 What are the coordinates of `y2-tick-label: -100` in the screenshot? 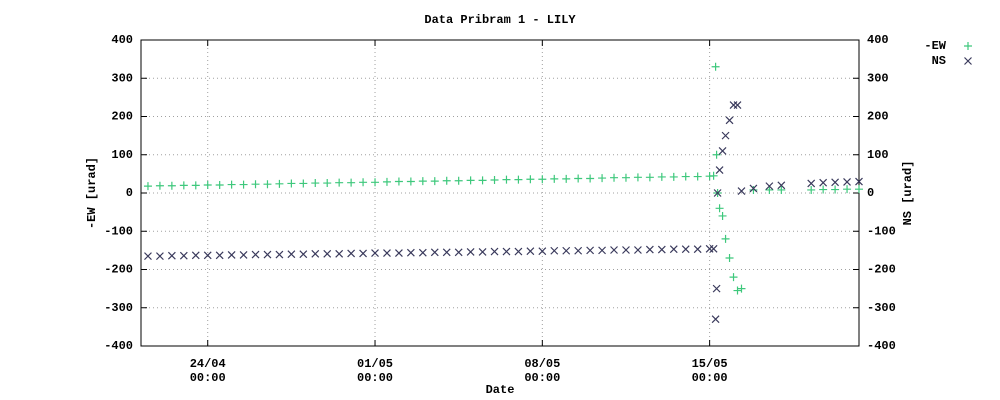 It's located at (881, 231).